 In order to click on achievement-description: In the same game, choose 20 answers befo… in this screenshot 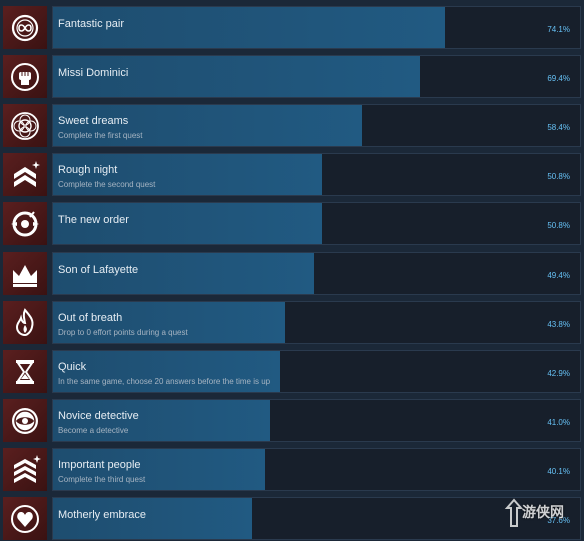, I will do `click(164, 381)`.